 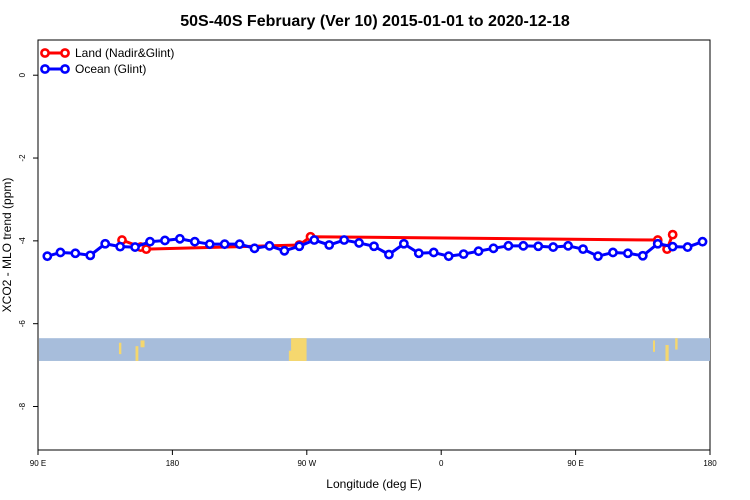 What do you see at coordinates (110, 69) in the screenshot?
I see `legend-label: Ocean (Glint)` at bounding box center [110, 69].